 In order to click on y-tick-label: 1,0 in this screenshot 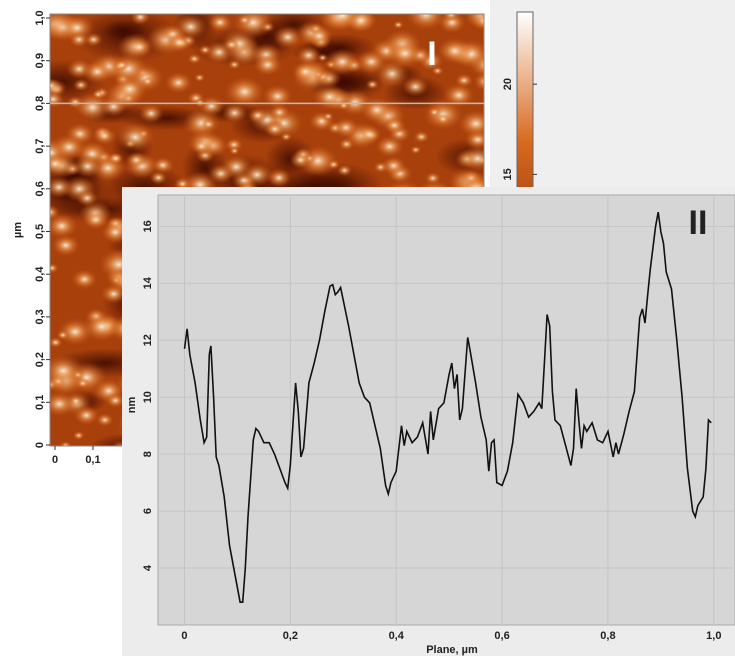, I will do `click(40, 17)`.